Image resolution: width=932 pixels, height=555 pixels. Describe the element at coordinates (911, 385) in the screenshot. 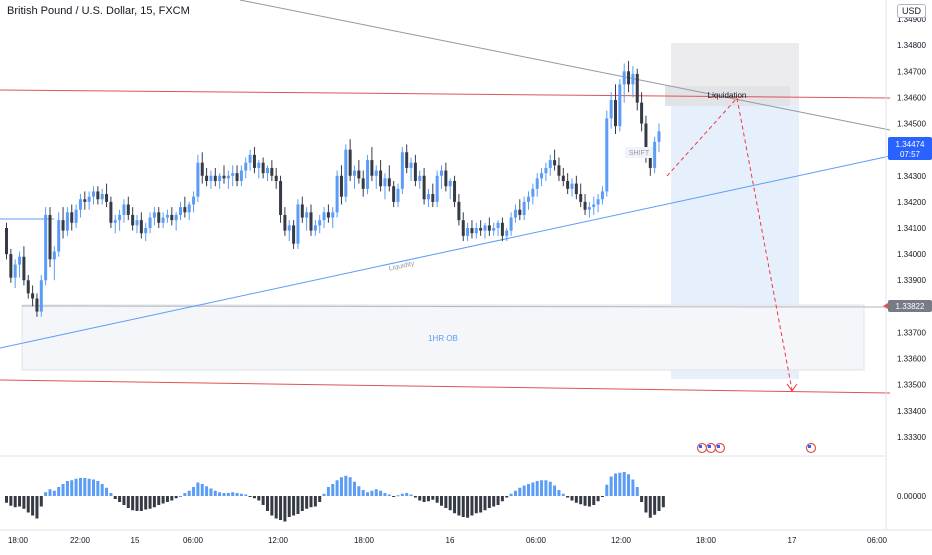

I see `price-tick-label: 1.33500` at that location.